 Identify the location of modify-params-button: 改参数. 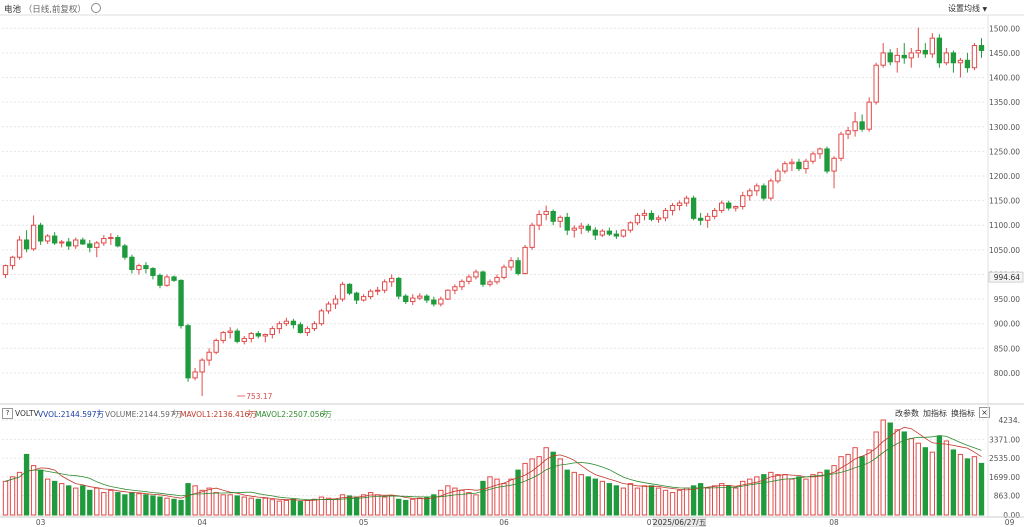
(907, 413).